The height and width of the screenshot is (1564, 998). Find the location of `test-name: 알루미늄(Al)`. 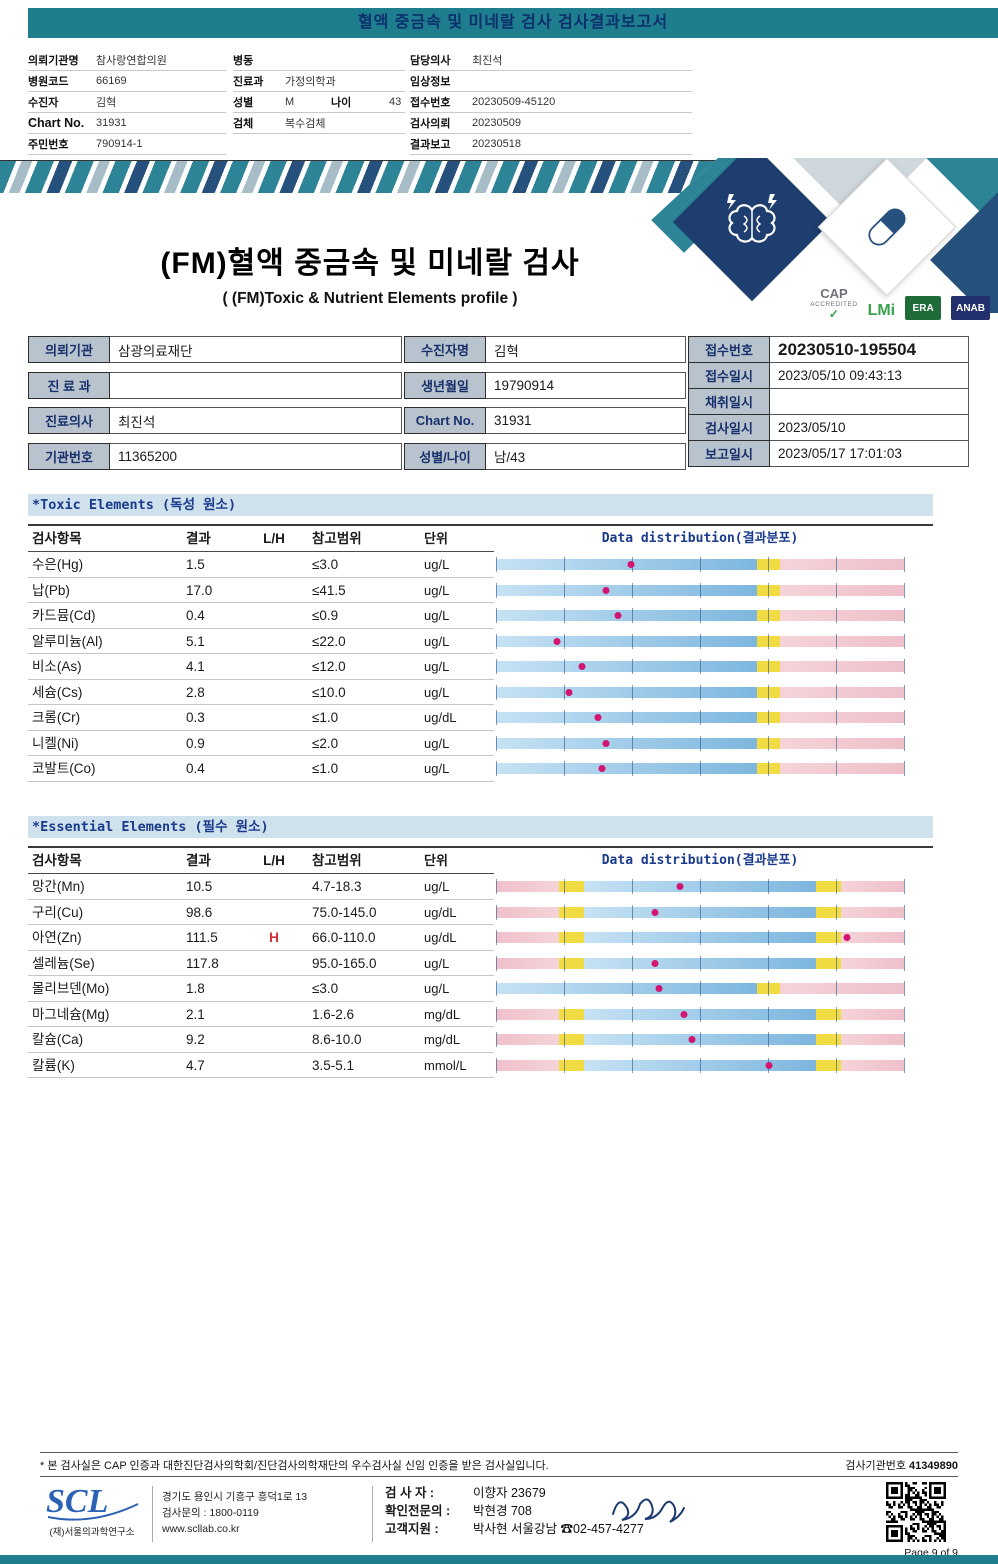

test-name: 알루미늄(Al) is located at coordinates (67, 641).